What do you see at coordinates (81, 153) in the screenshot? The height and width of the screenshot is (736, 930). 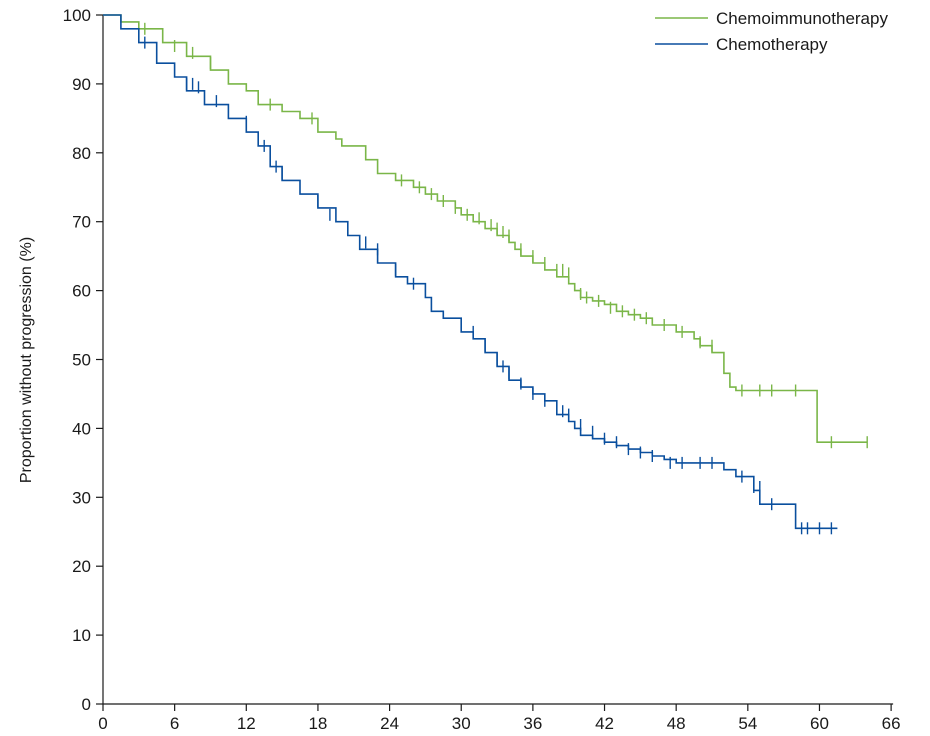 I see `y-tick-label: 80` at bounding box center [81, 153].